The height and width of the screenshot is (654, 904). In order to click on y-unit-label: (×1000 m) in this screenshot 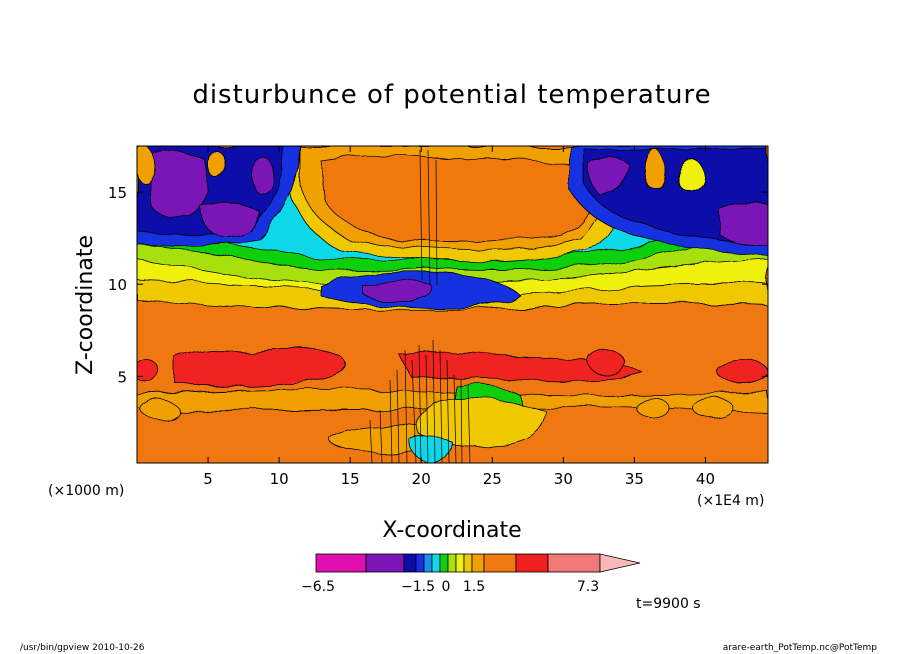, I will do `click(86, 491)`.